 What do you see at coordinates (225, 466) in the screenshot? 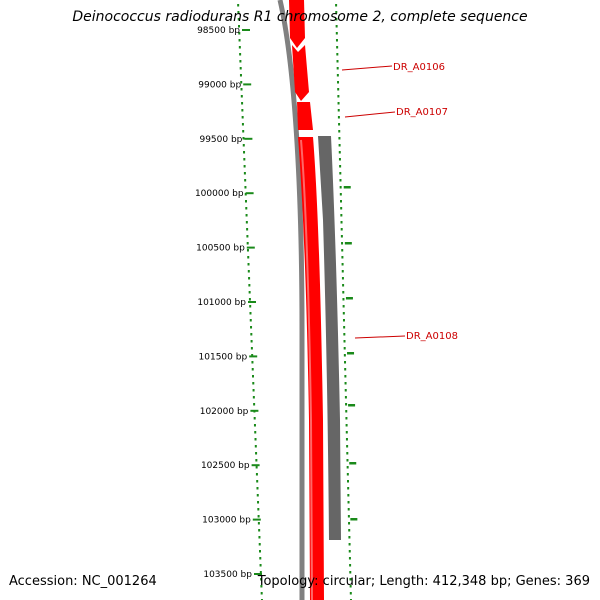
I see `ruler-tick-label: 102500 bp` at bounding box center [225, 466].